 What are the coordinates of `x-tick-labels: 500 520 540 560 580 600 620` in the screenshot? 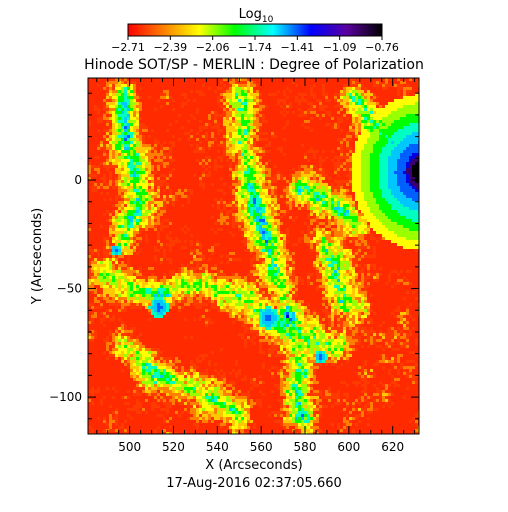 It's located at (261, 447).